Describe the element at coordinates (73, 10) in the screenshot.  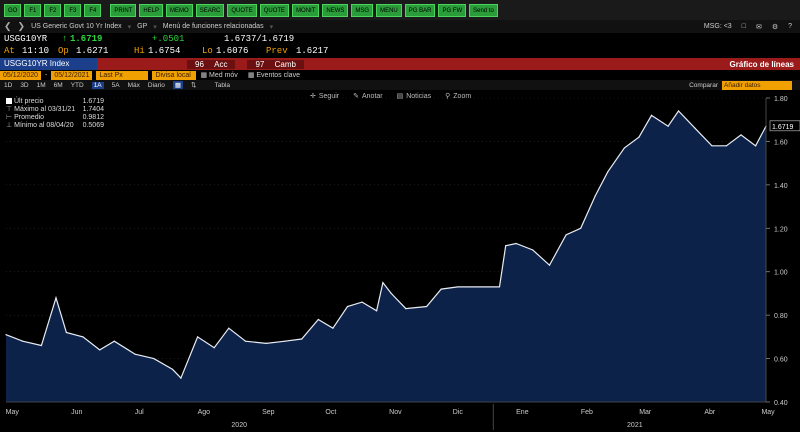
I see `fkey-f3: F3` at that location.